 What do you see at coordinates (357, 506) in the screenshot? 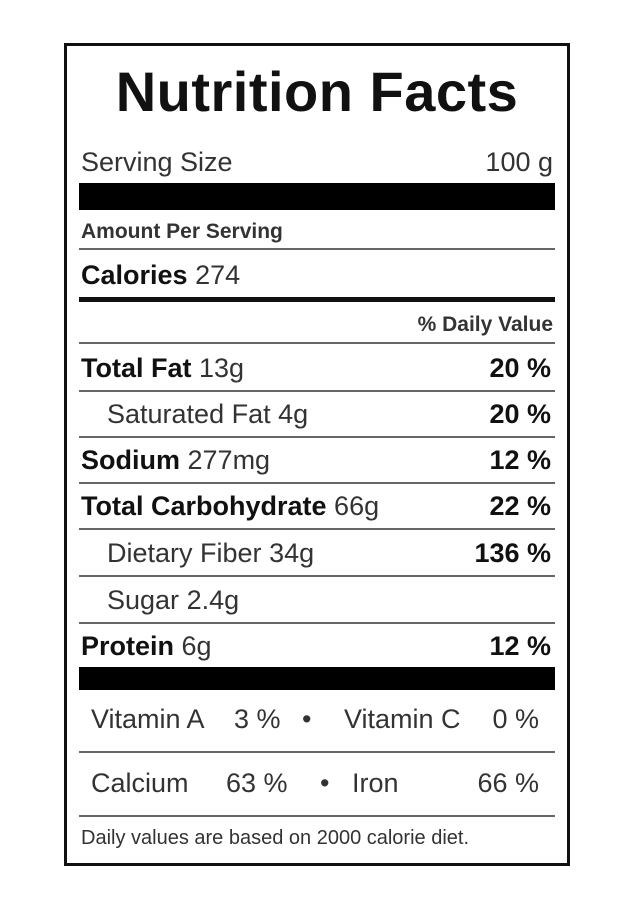
I see `nutrient-amount: 66g` at bounding box center [357, 506].